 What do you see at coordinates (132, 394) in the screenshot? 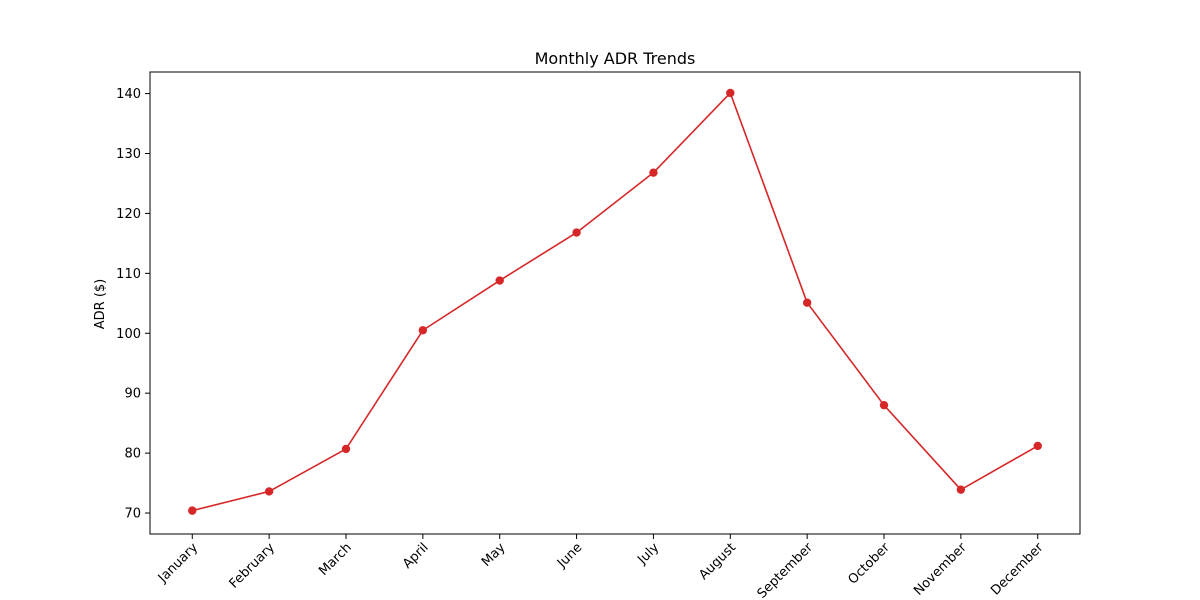
I see `y-tick-label: 90` at bounding box center [132, 394].